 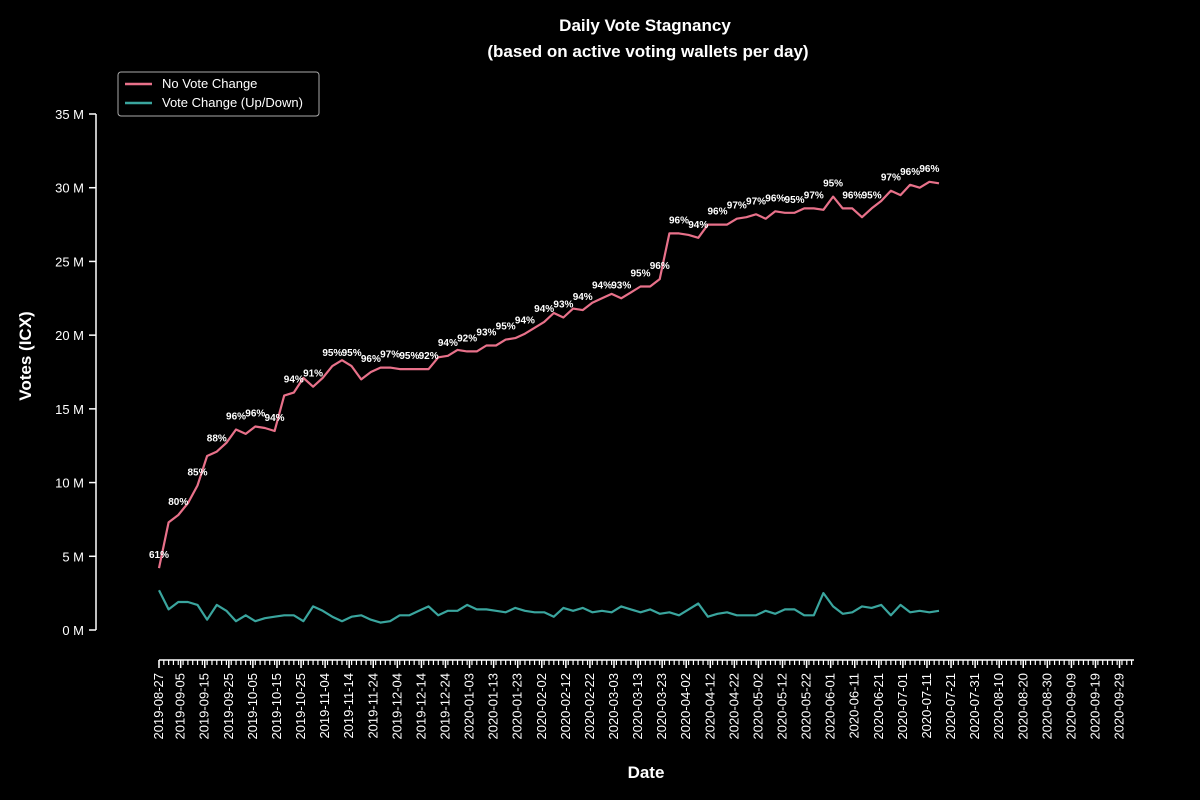 I want to click on x-tick-label: 2019-12-14, so click(x=420, y=706).